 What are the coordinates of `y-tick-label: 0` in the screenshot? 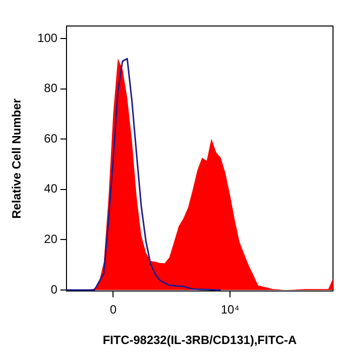 It's located at (54, 289).